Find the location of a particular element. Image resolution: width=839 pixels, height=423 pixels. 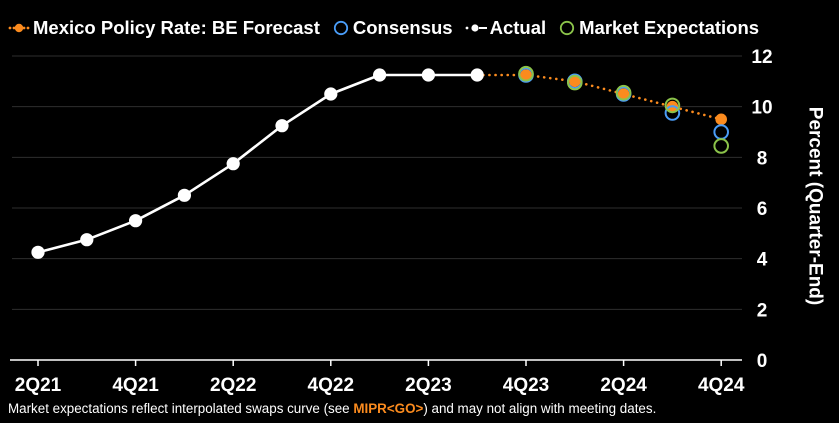

x-tick-label: 4Q24 is located at coordinates (721, 385).